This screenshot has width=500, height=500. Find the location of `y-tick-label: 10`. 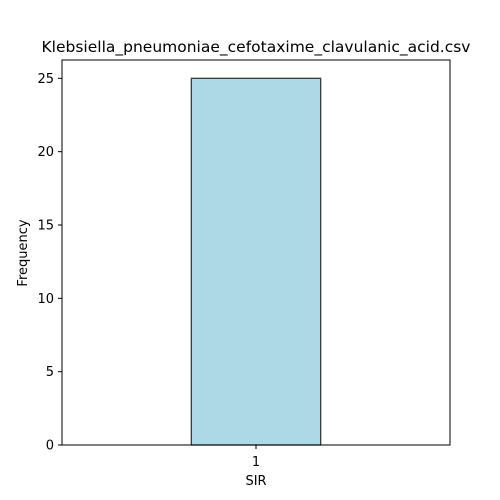

y-tick-label: 10 is located at coordinates (45, 299).